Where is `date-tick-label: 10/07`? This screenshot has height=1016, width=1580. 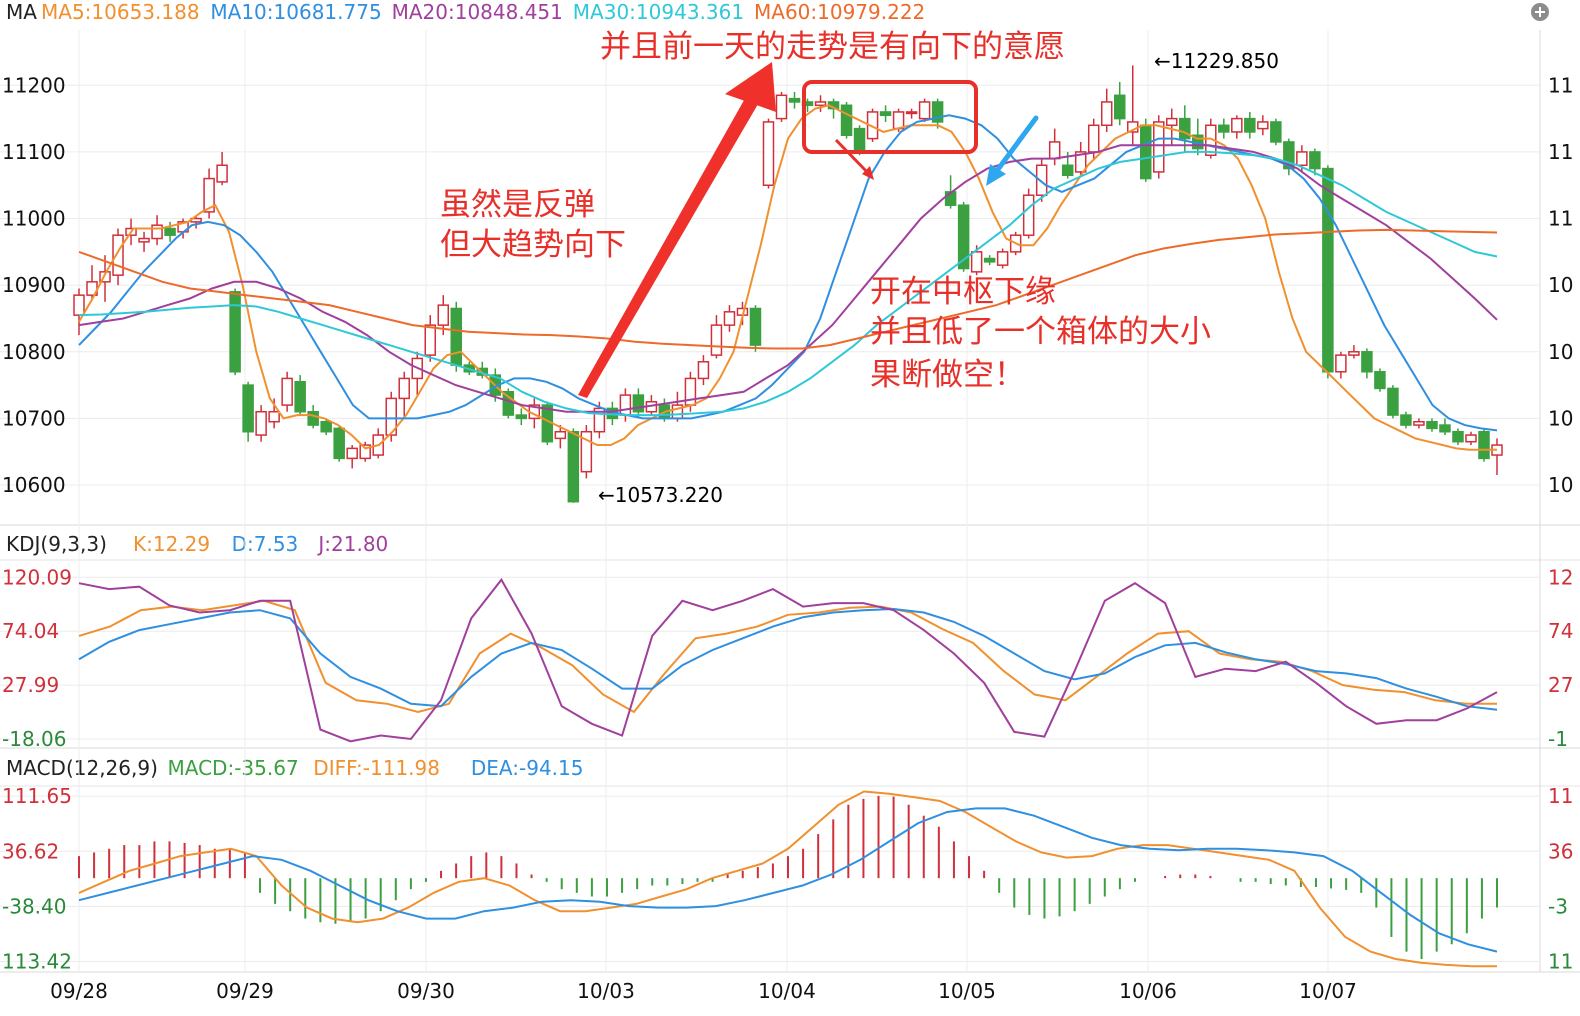
date-tick-label: 10/07 is located at coordinates (1328, 991).